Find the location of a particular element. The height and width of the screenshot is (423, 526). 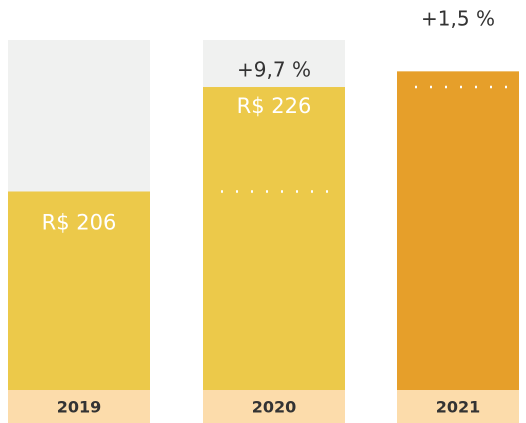

value-label: R$ 229 is located at coordinates (457, 58).